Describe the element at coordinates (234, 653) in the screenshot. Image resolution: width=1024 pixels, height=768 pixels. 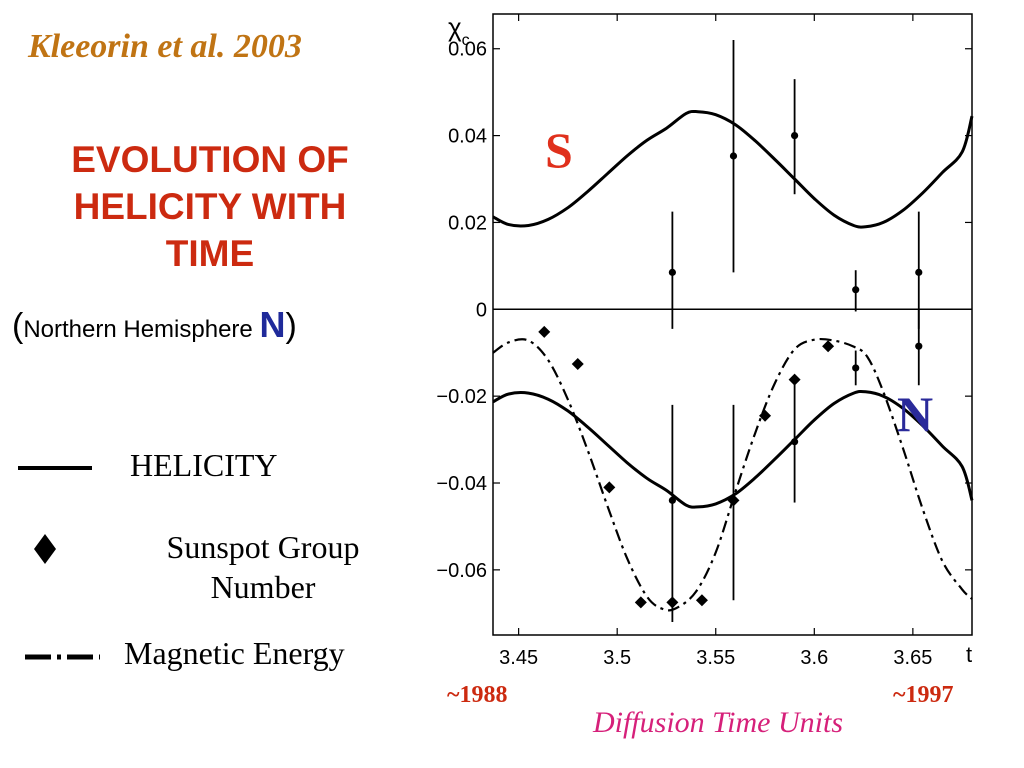
I see `legend-magnetic-label: Magnetic Energy` at that location.